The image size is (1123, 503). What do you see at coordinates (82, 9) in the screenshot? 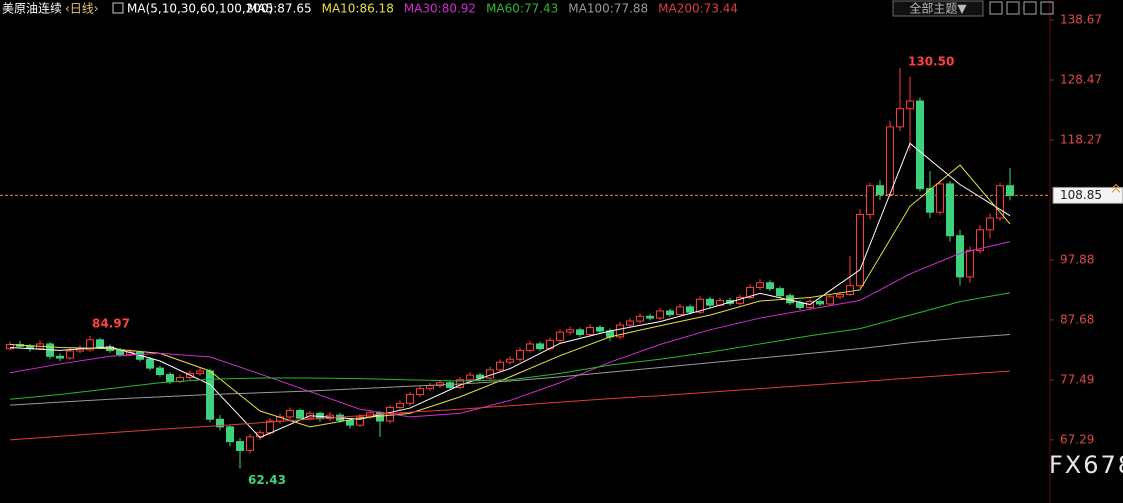
I see `period-label: ‹日线›` at bounding box center [82, 9].